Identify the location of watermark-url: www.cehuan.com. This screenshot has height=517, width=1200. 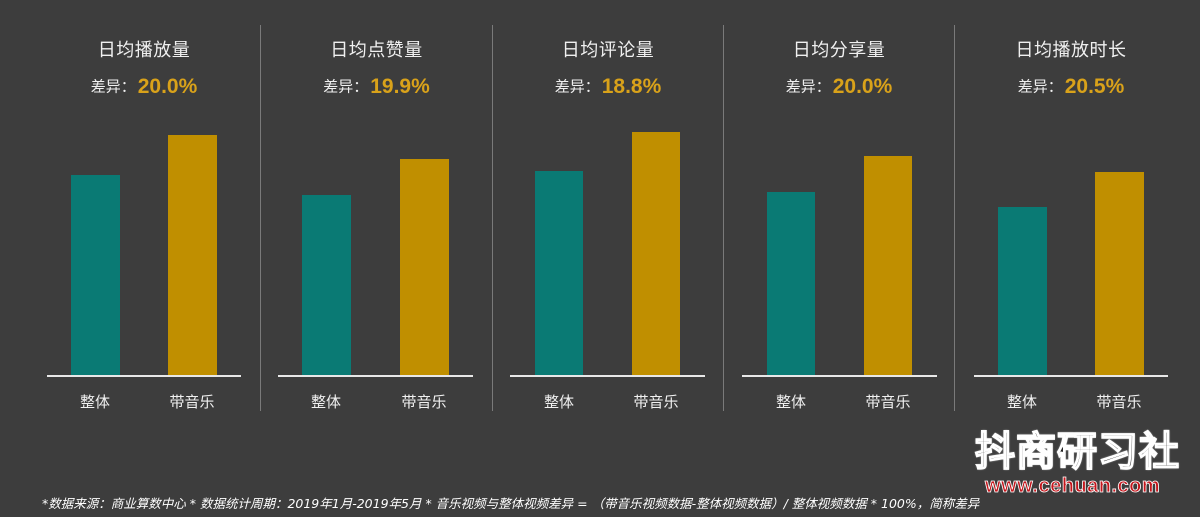
(1073, 486).